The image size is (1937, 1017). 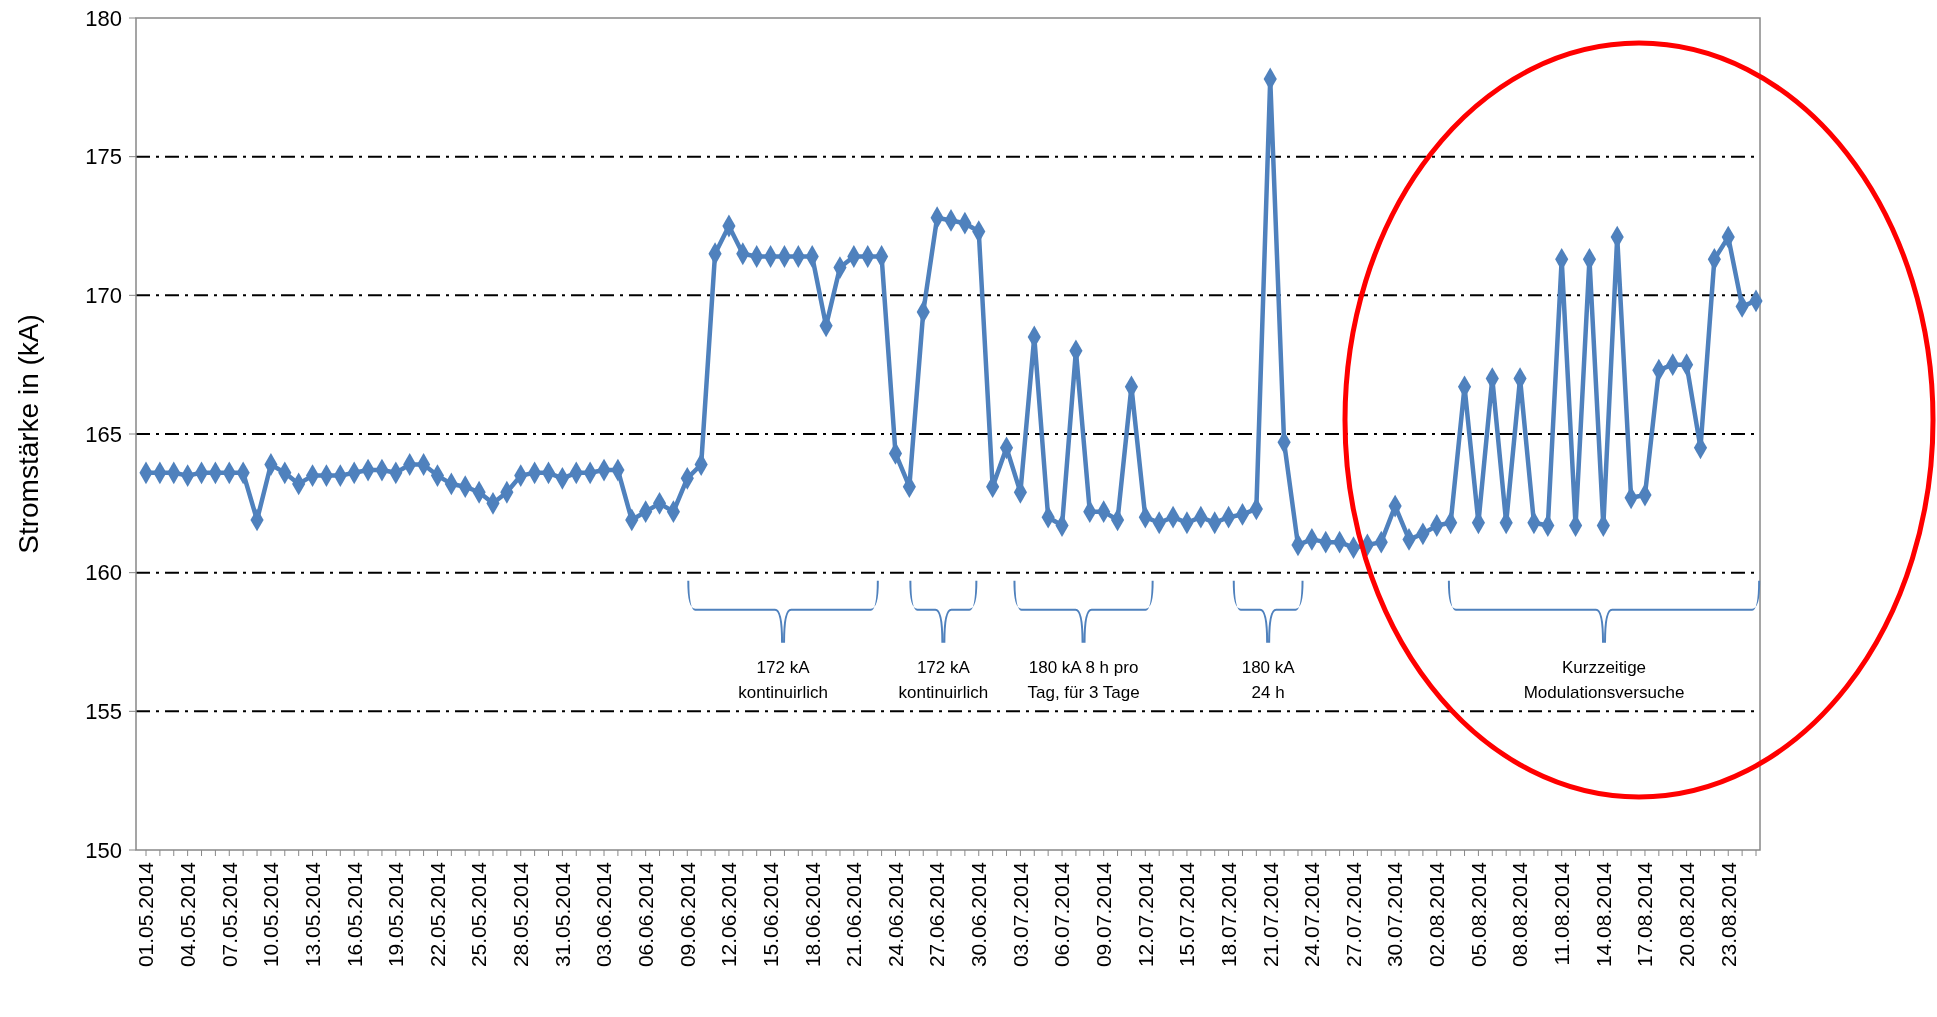 I want to click on x-tick-label: 10.05.2014, so click(x=271, y=914).